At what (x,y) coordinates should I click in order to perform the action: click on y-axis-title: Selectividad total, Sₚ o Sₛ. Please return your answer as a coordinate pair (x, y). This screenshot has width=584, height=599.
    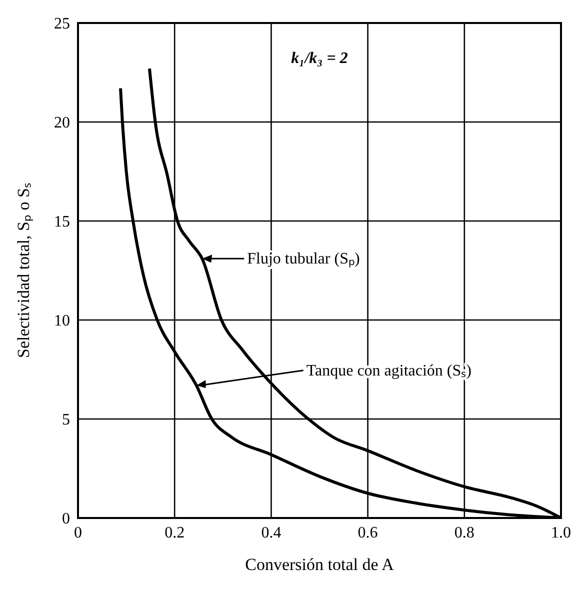
    Looking at the image, I should click on (24, 270).